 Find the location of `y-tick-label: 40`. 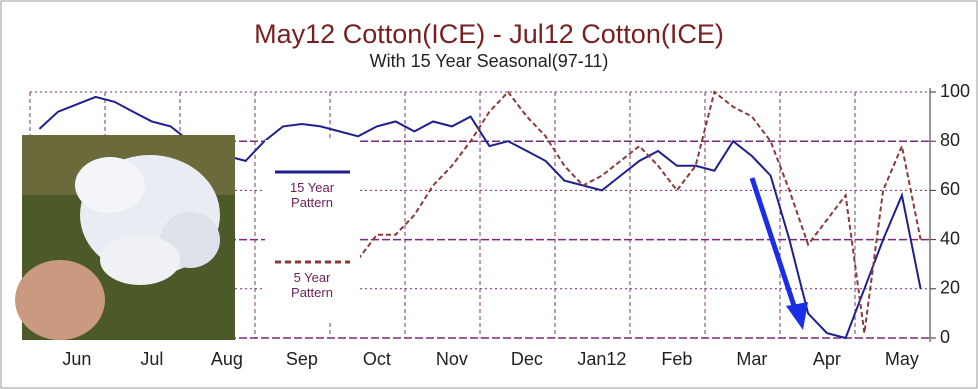

y-tick-label: 40 is located at coordinates (950, 238).